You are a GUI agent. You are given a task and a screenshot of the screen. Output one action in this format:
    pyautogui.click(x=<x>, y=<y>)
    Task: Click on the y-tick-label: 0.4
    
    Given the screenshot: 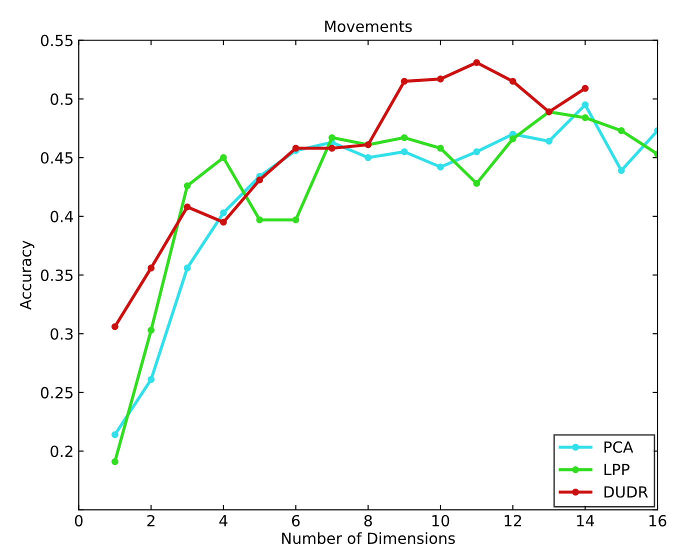 What is the action you would take?
    pyautogui.click(x=62, y=216)
    